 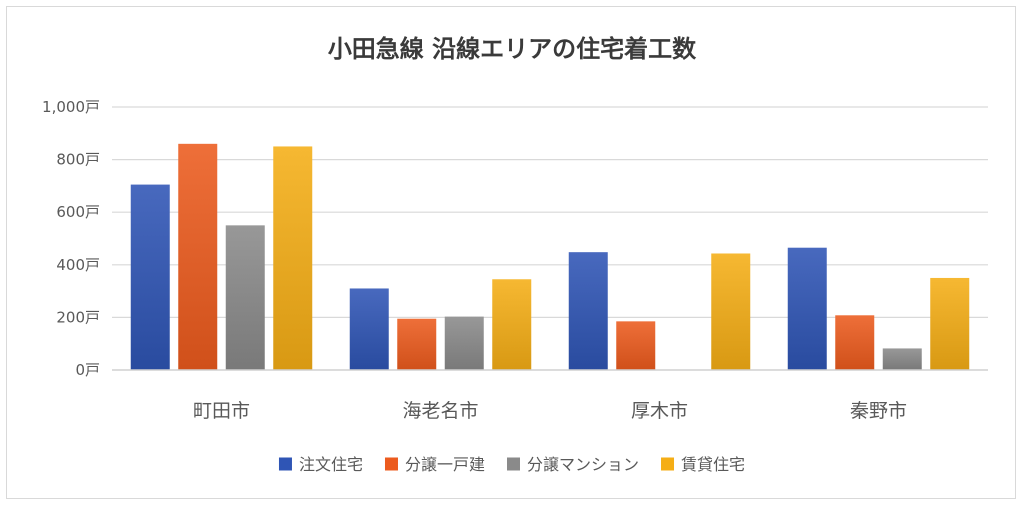 I want to click on y-tick-label: 0戸, so click(x=87, y=370).